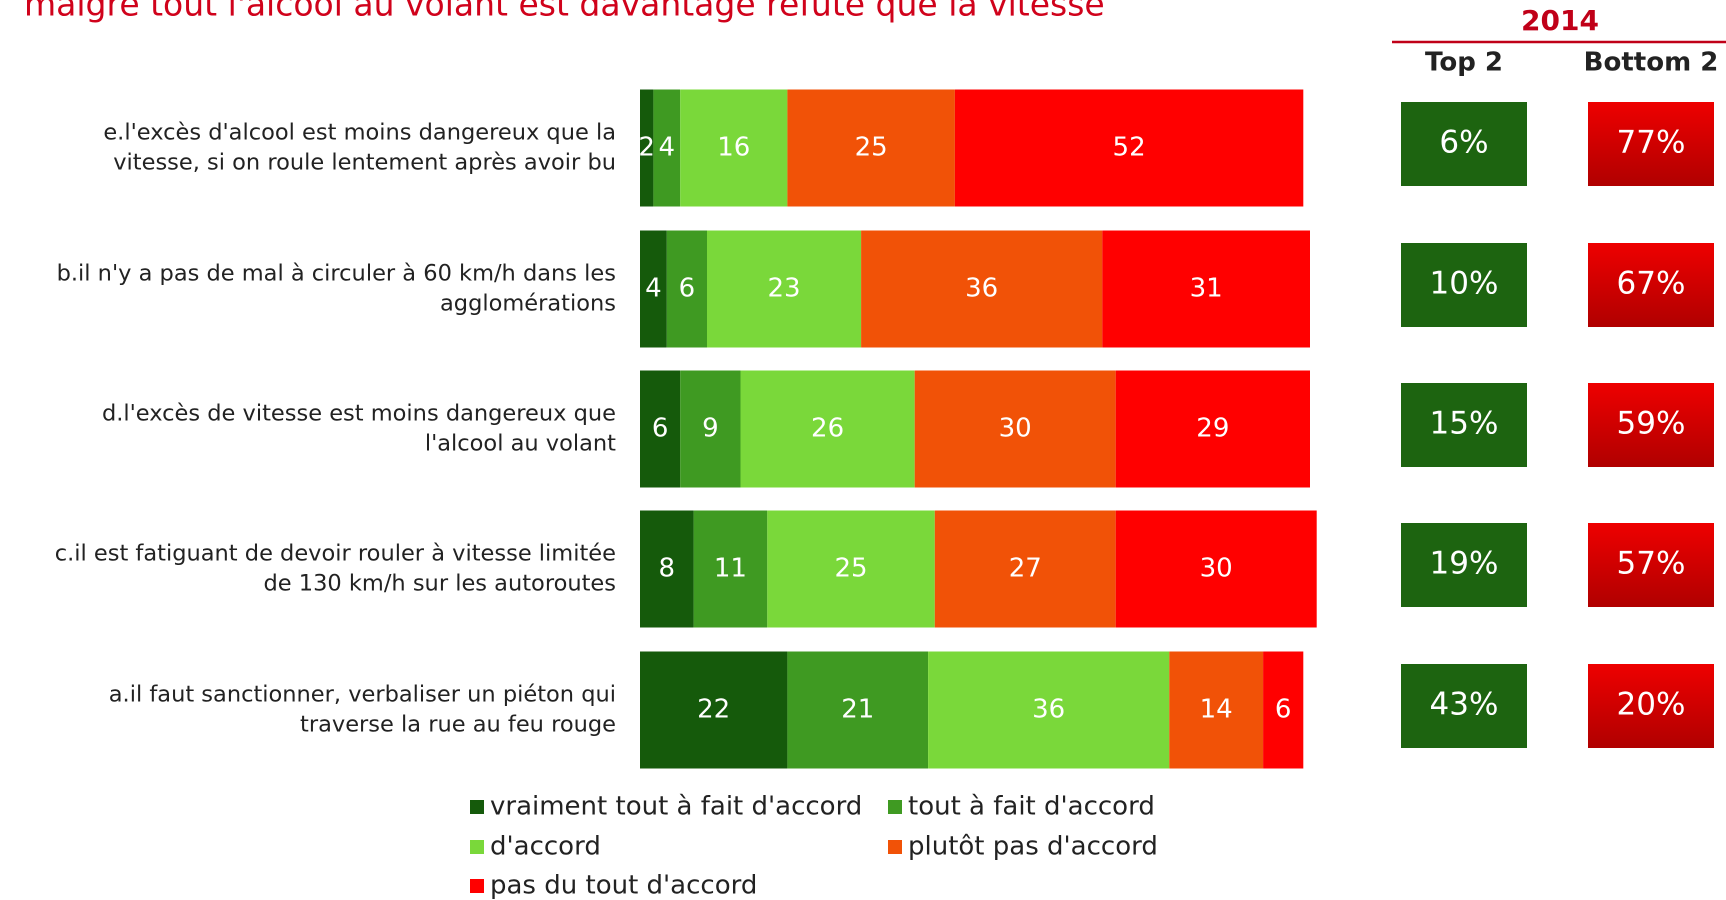  I want to click on data-label: 21, so click(857, 710).